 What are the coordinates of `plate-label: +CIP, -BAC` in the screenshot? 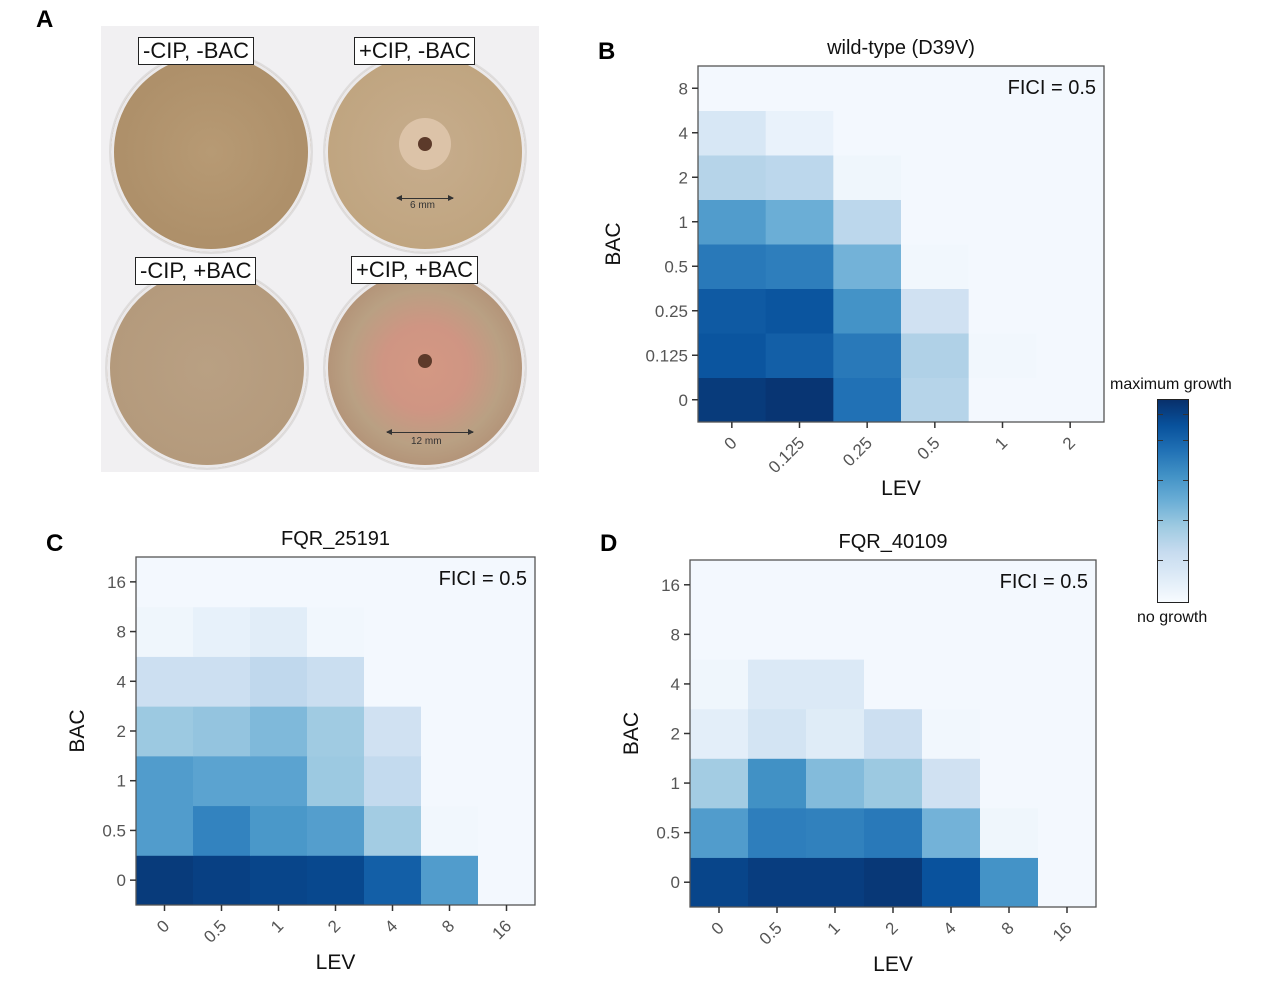 It's located at (415, 51).